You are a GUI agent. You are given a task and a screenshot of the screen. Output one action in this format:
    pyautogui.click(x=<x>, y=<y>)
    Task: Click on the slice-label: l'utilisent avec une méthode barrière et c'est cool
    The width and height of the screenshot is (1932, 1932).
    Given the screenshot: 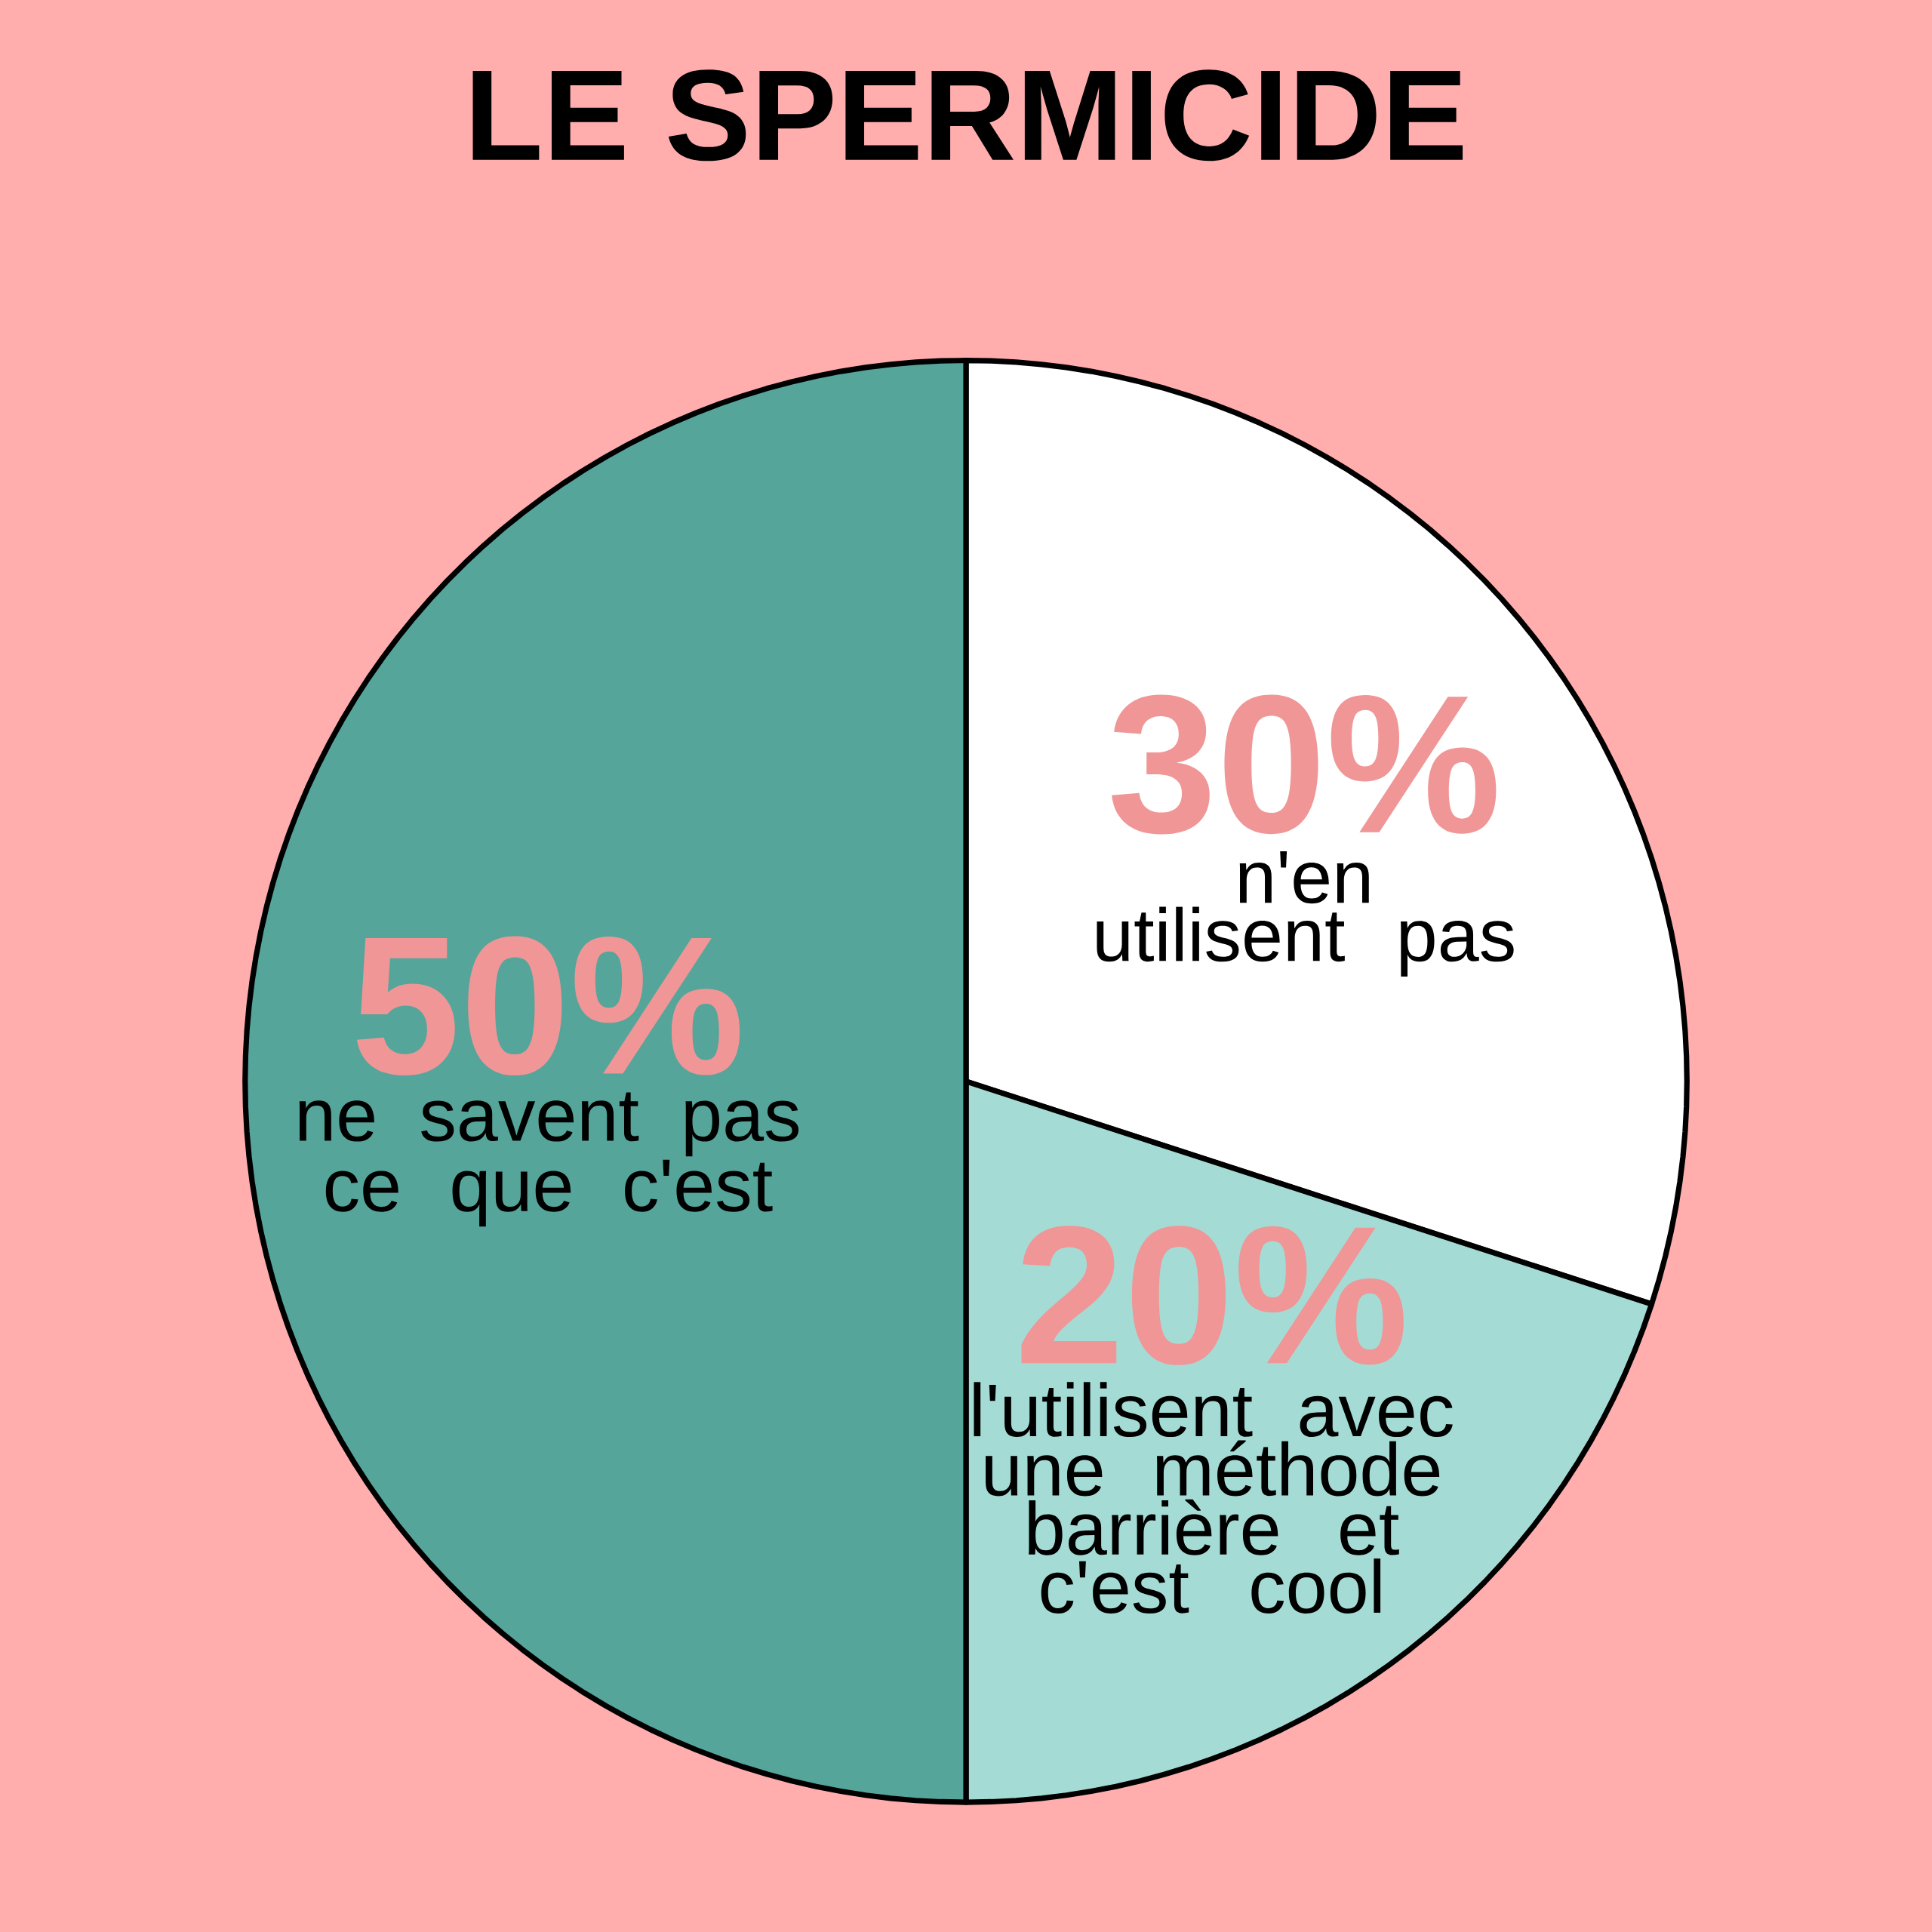 What is the action you would take?
    pyautogui.click(x=1213, y=1498)
    